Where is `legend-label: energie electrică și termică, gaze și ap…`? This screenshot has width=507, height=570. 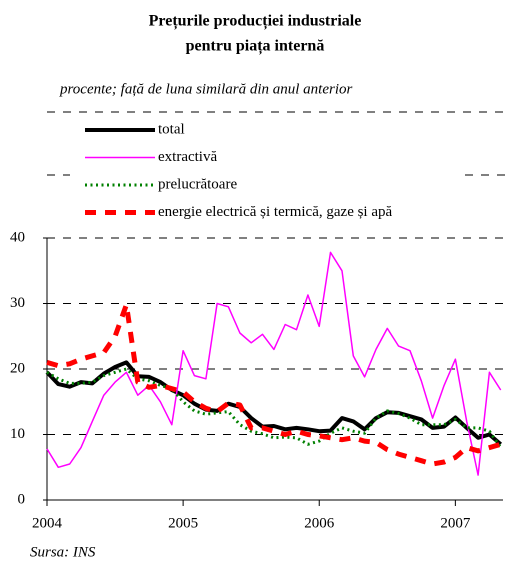
legend-label: energie electrică și termică, gaze și ap… is located at coordinates (275, 212).